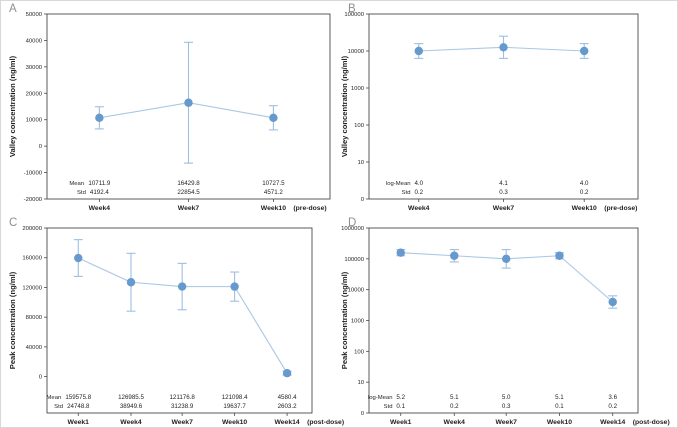 Image resolution: width=678 pixels, height=428 pixels. What do you see at coordinates (188, 183) in the screenshot?
I see `stat-value: 16429.8` at bounding box center [188, 183].